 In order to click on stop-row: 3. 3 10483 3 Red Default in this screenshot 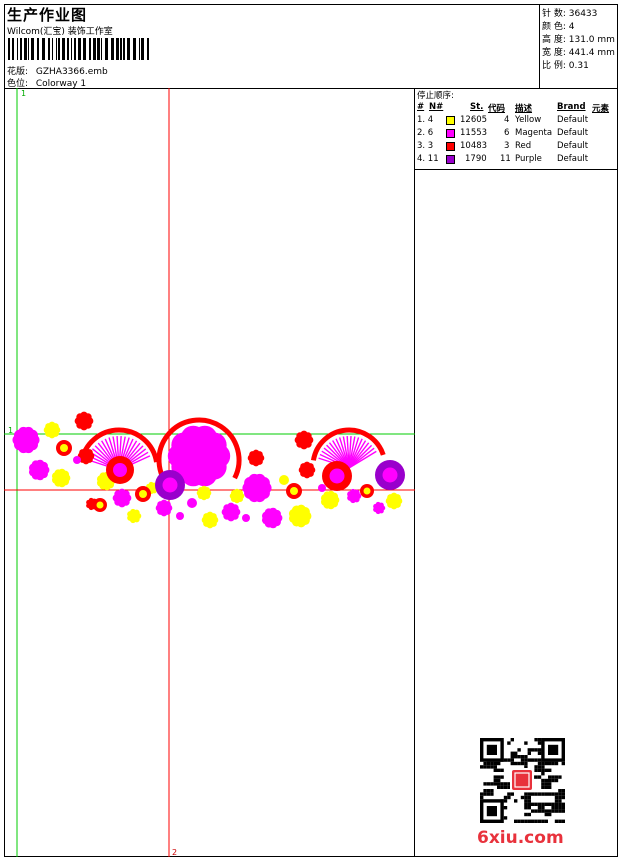, I will do `click(516, 147)`.